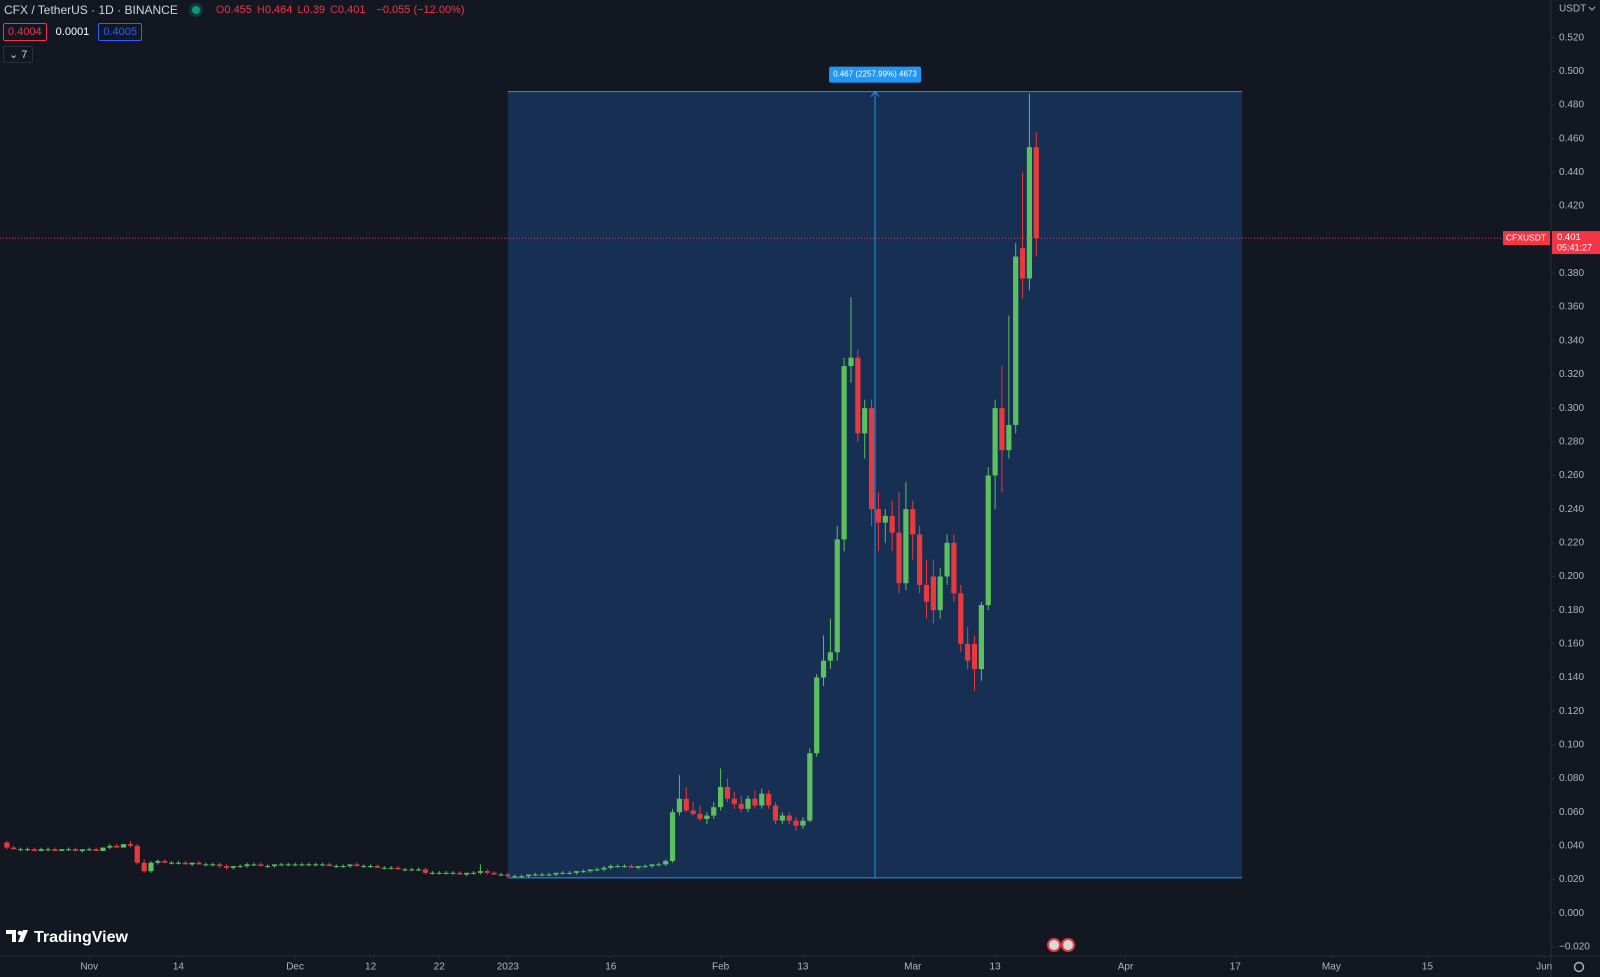  Describe the element at coordinates (1571, 408) in the screenshot. I see `y-tick-label: 0.300` at that location.